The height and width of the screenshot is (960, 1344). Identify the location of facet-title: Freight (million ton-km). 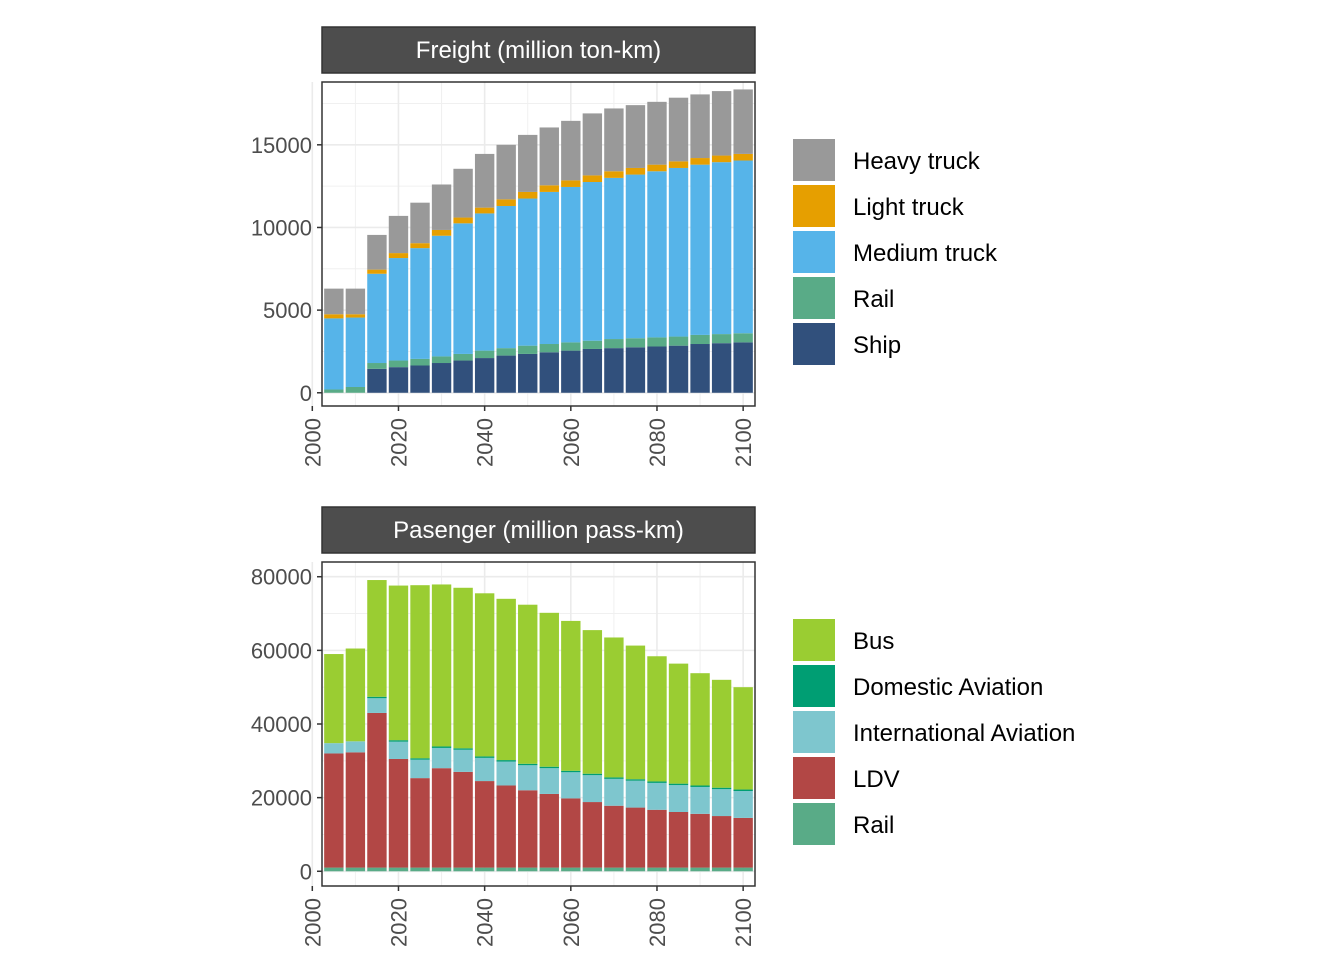
(538, 50).